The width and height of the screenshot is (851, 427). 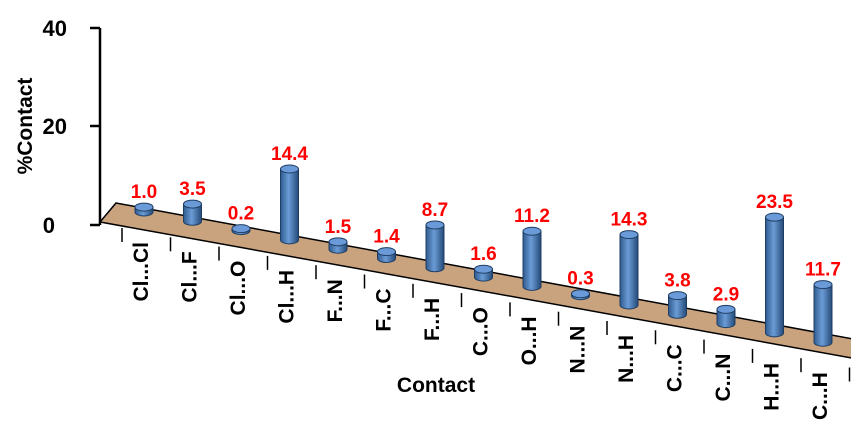 I want to click on y-tick-label-40: 40, so click(x=55, y=28).